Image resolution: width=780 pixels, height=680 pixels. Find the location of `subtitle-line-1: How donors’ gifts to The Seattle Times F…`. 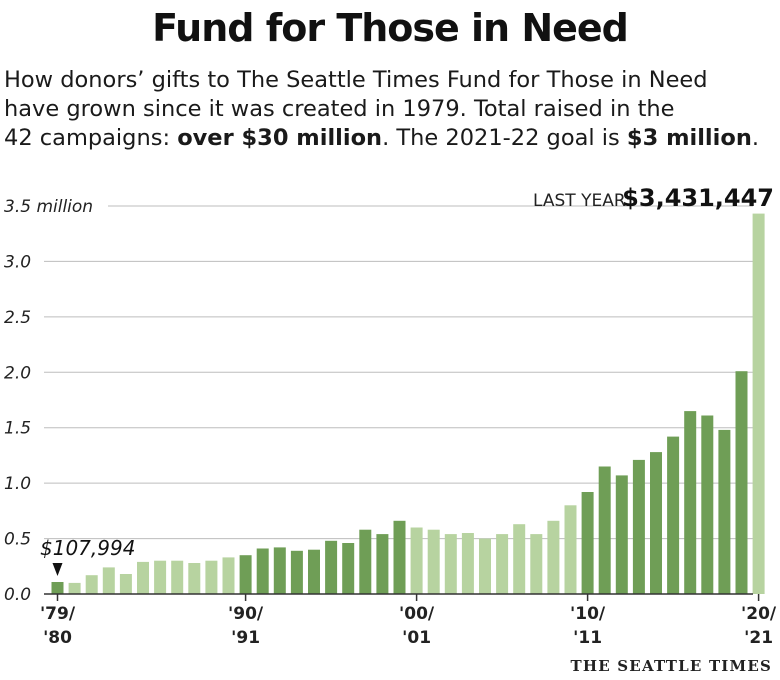

subtitle-line-1: How donors’ gifts to The Seattle Times F… is located at coordinates (356, 80).